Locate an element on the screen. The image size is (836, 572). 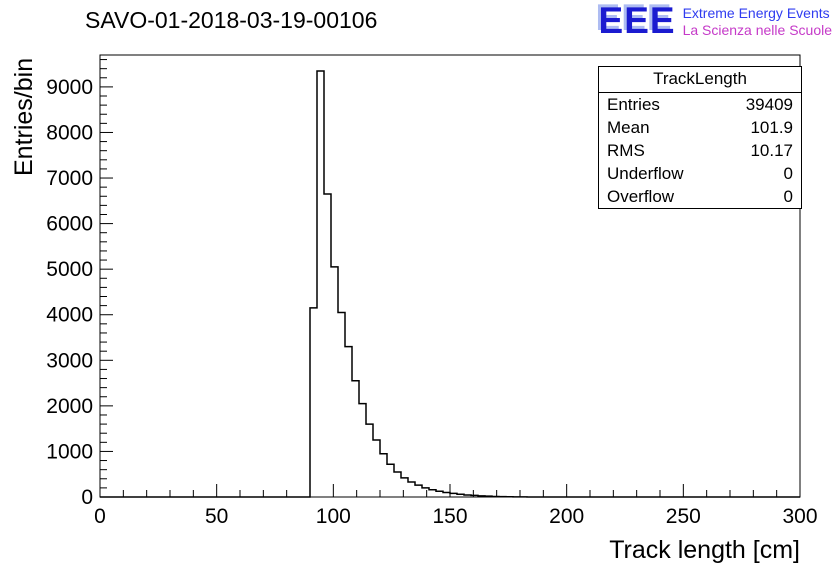
stats-row-underflow: Underflow 0 is located at coordinates (700, 173).